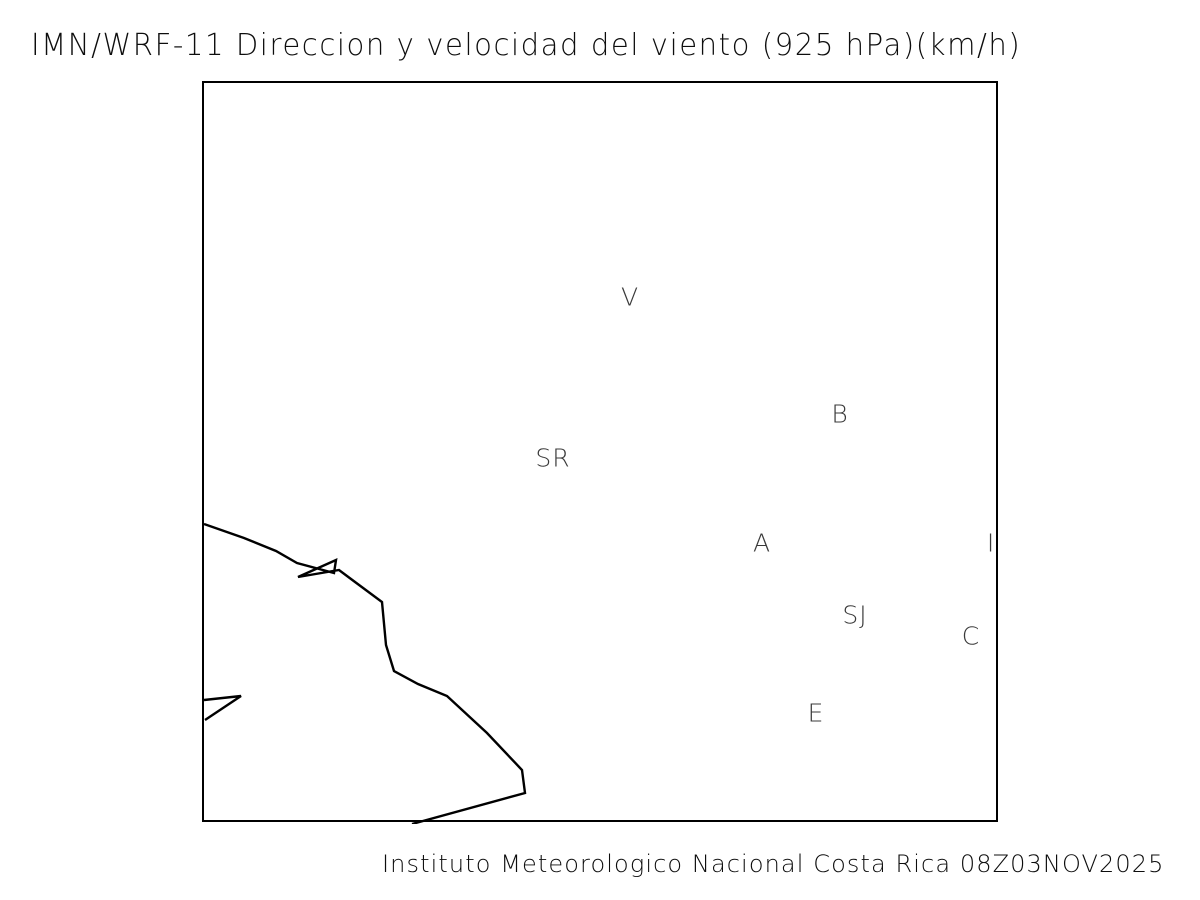 Image resolution: width=1200 pixels, height=900 pixels. What do you see at coordinates (855, 615) in the screenshot?
I see `station-sj-label: SJ` at bounding box center [855, 615].